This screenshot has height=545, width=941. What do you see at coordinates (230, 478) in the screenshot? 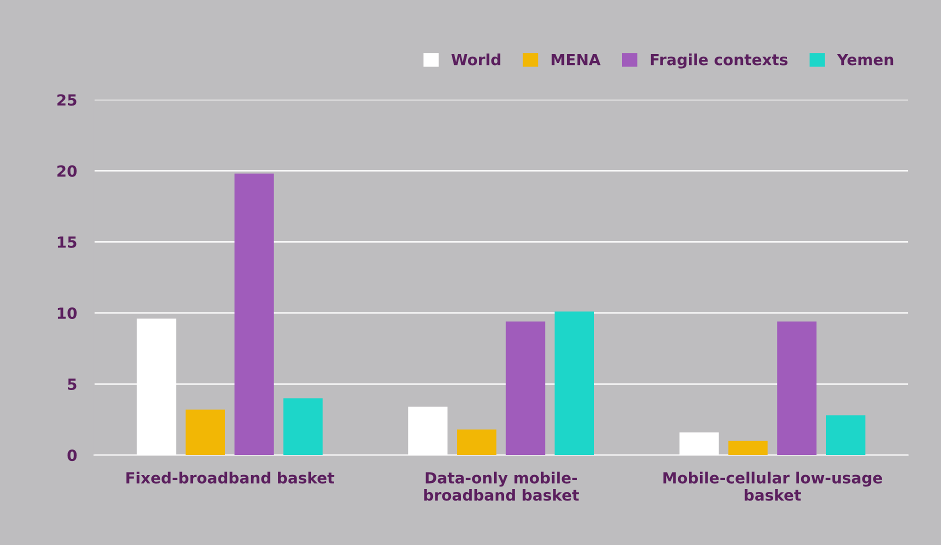
I see `x-tick-label: Fixed-broadband basket` at bounding box center [230, 478].